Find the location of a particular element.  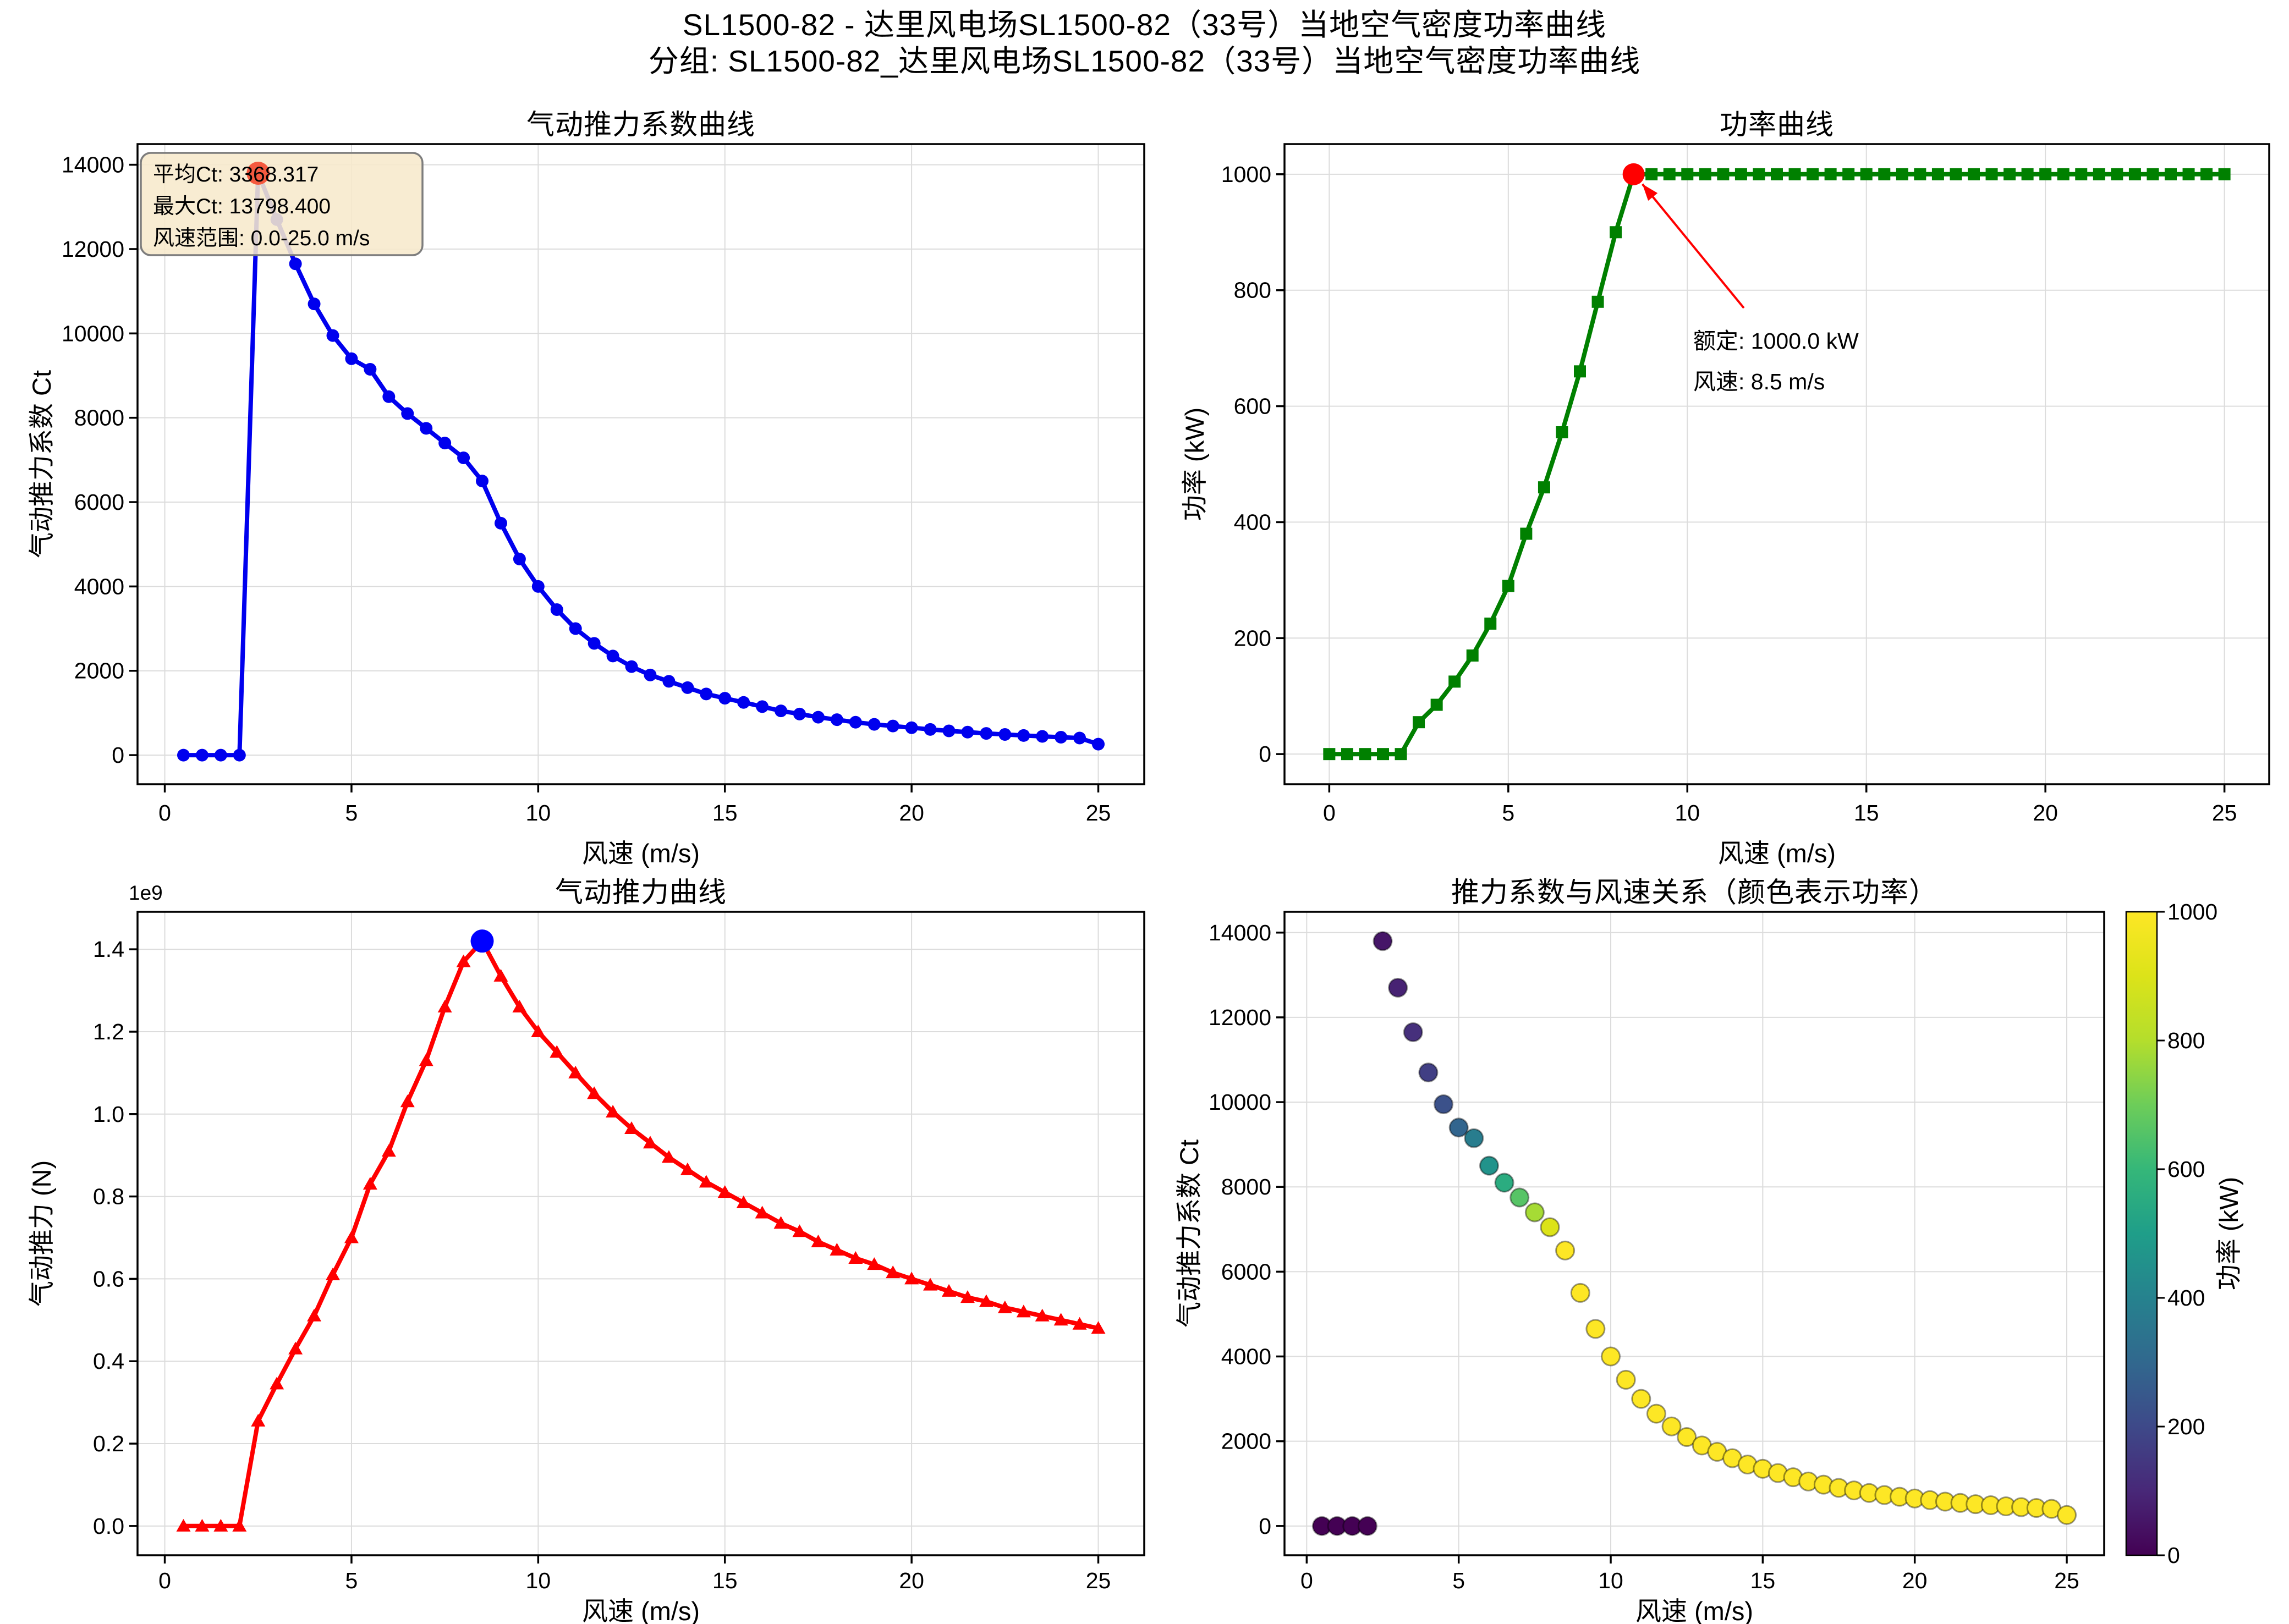

thrust-curve-series is located at coordinates (641, 1233).